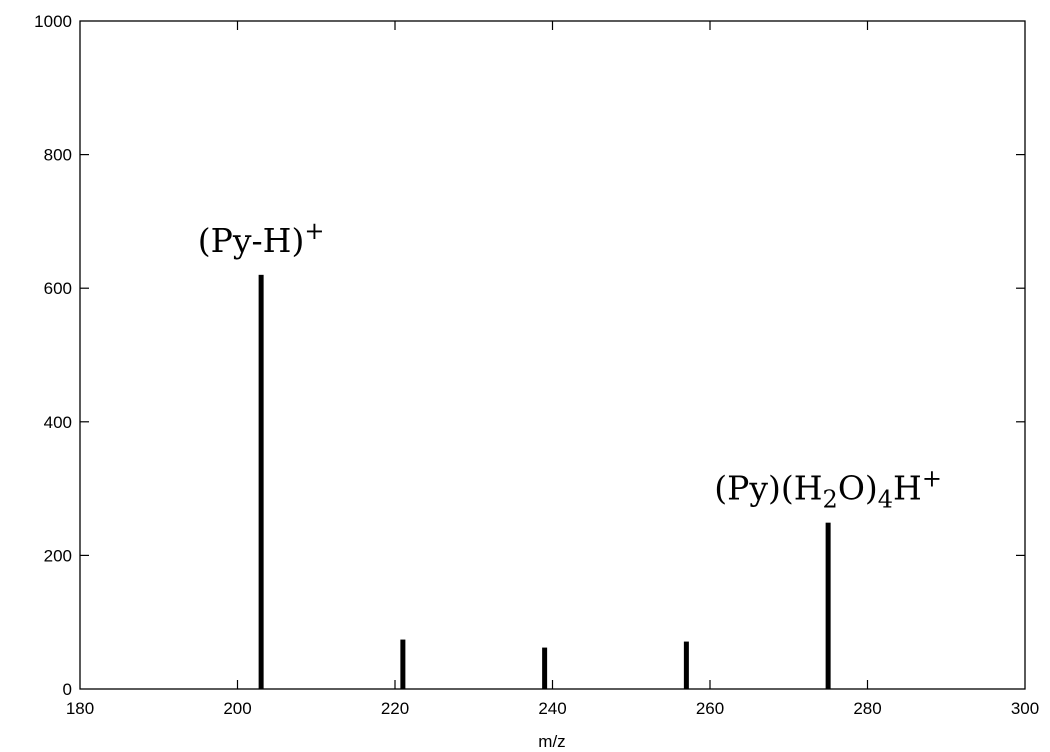 Image resolution: width=1050 pixels, height=752 pixels. What do you see at coordinates (710, 708) in the screenshot?
I see `x-tick-label: 260` at bounding box center [710, 708].